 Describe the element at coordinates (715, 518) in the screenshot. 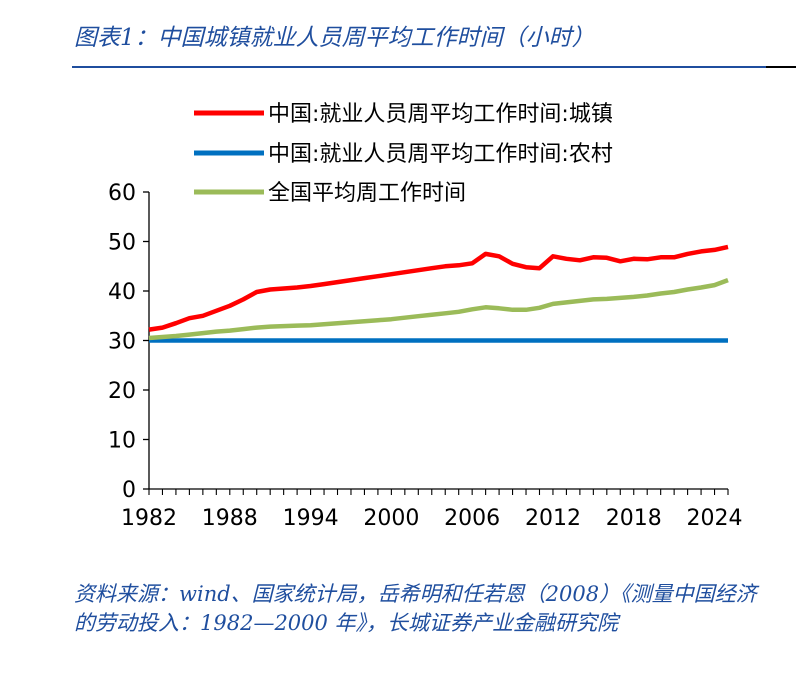

I see `x-tick-label: 2024` at that location.